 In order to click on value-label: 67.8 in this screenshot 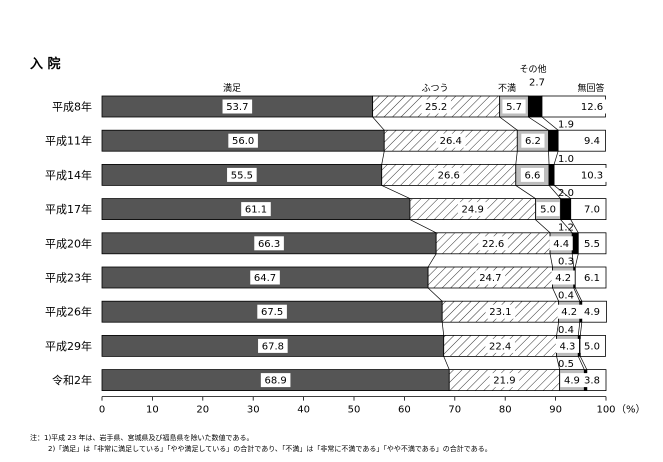, I will do `click(273, 346)`.